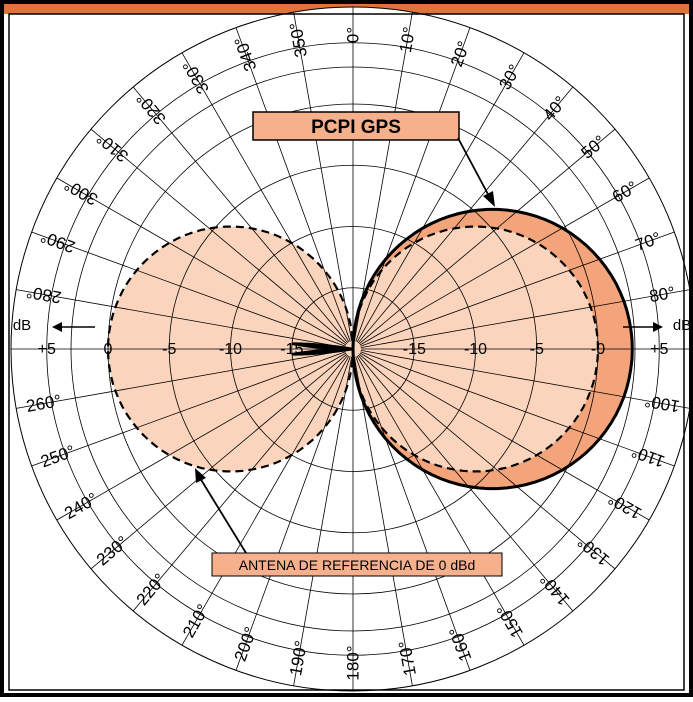  Describe the element at coordinates (474, 168) in the screenshot. I see `pcpi-arrow` at that location.